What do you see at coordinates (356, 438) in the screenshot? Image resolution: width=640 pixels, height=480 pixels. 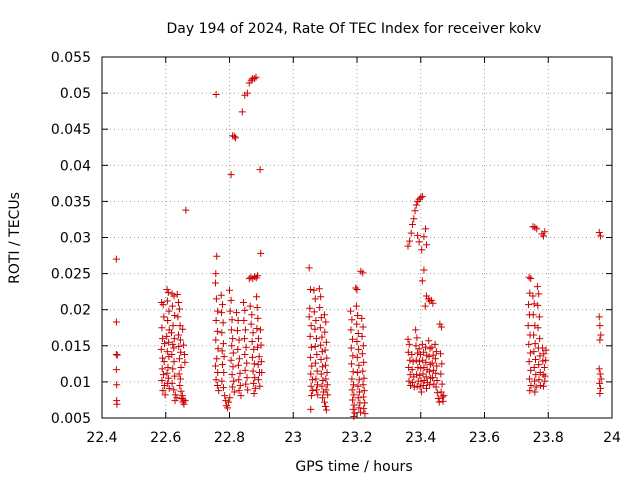 I see `x-tick-label: 23.2` at bounding box center [356, 438].